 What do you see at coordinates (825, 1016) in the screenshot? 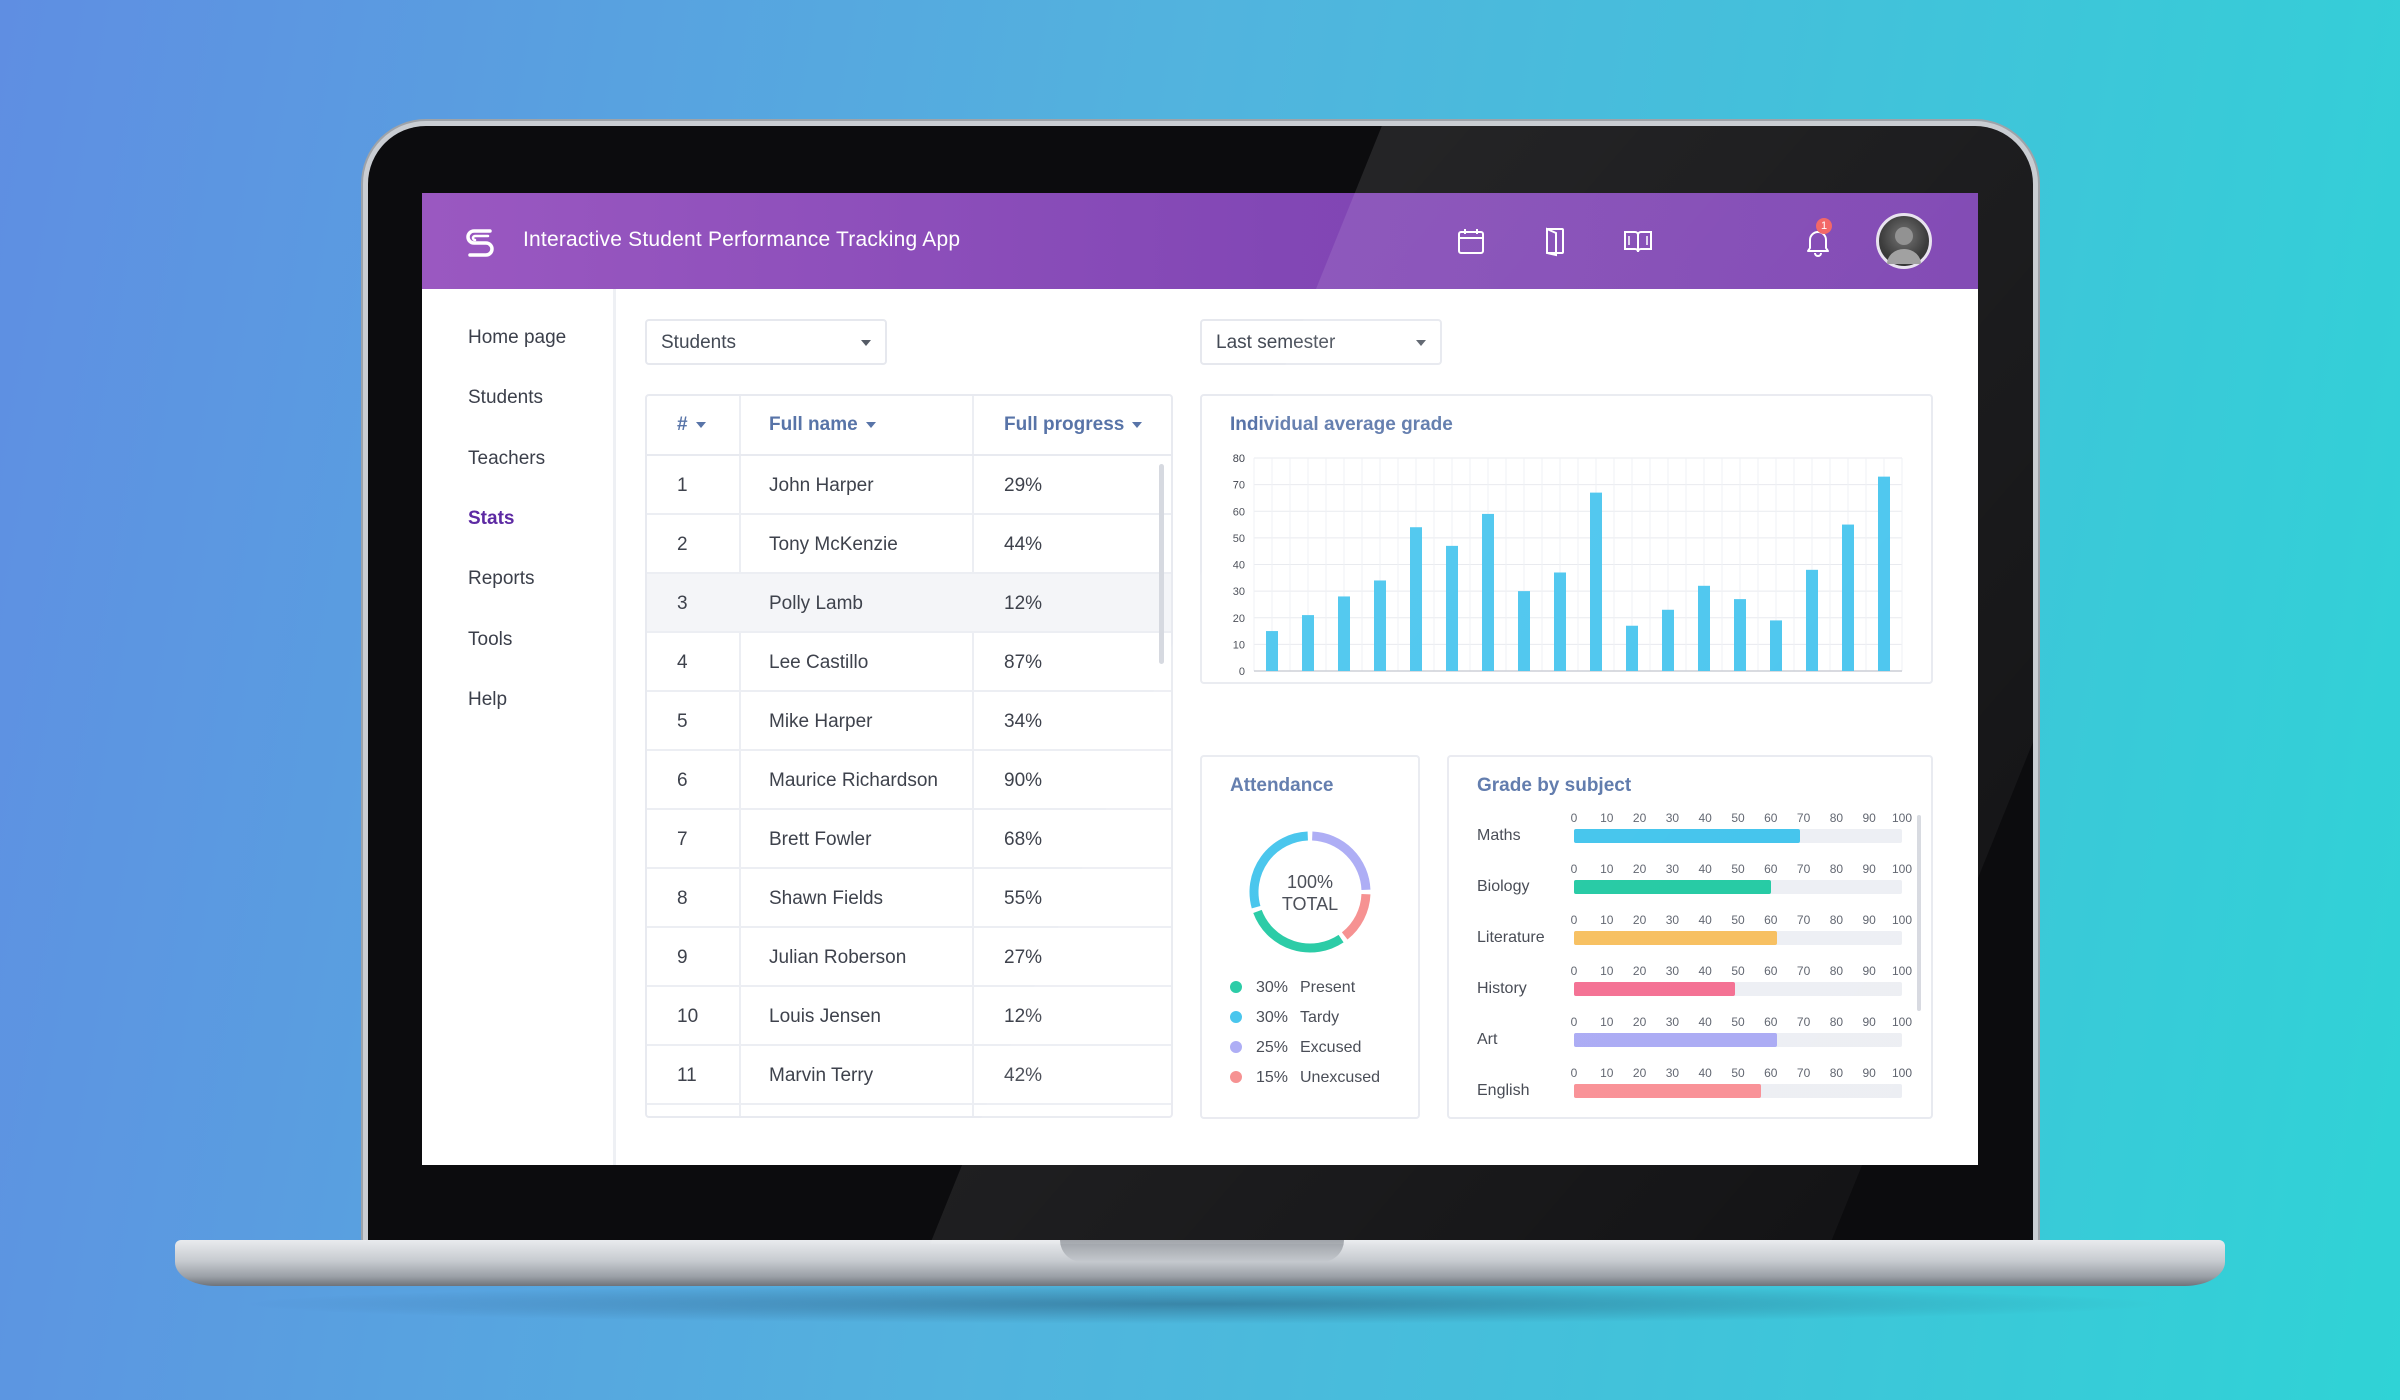
I see `row-full-name: Louis Jensen` at bounding box center [825, 1016].